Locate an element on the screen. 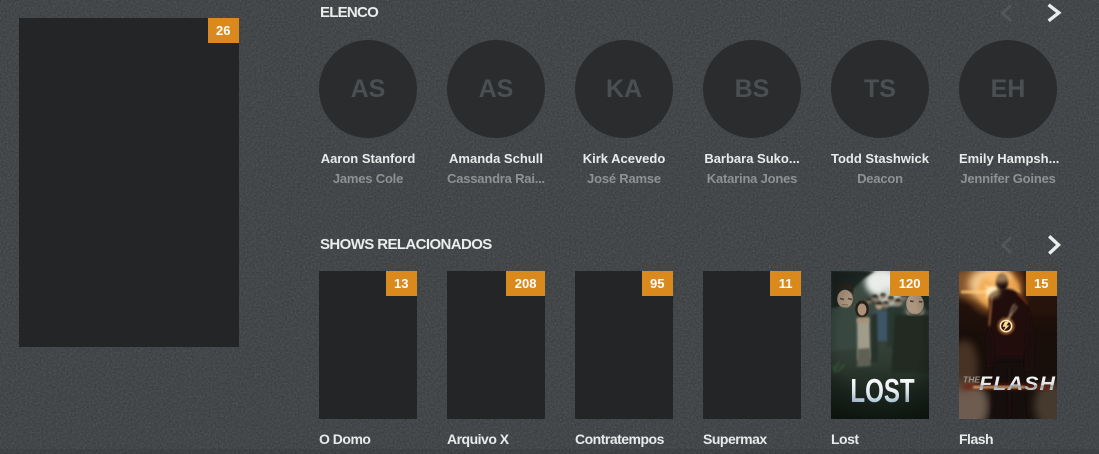 This screenshot has height=454, width=1099. svg-text: FLASH is located at coordinates (1017, 384).